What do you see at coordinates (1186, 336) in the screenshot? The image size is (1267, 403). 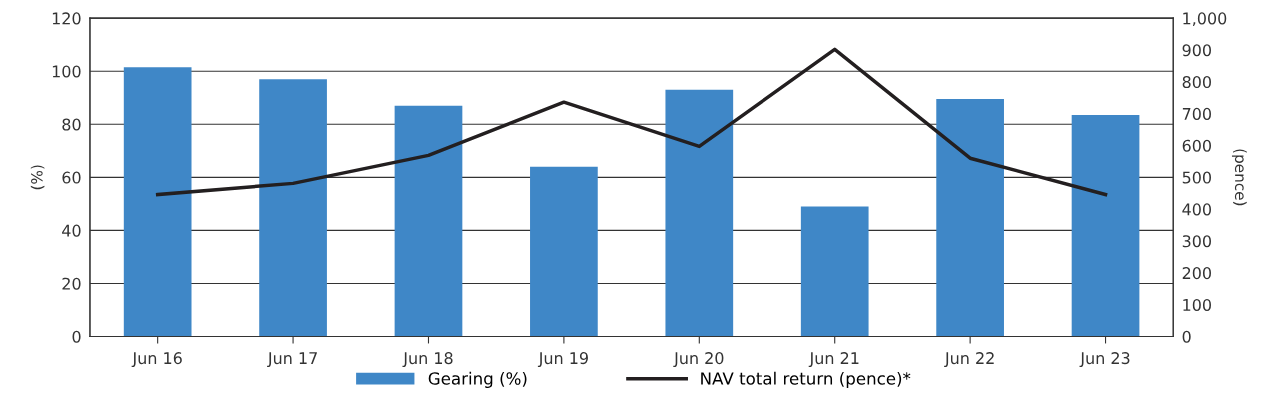 I see `y2-tick-label: 0` at bounding box center [1186, 336].